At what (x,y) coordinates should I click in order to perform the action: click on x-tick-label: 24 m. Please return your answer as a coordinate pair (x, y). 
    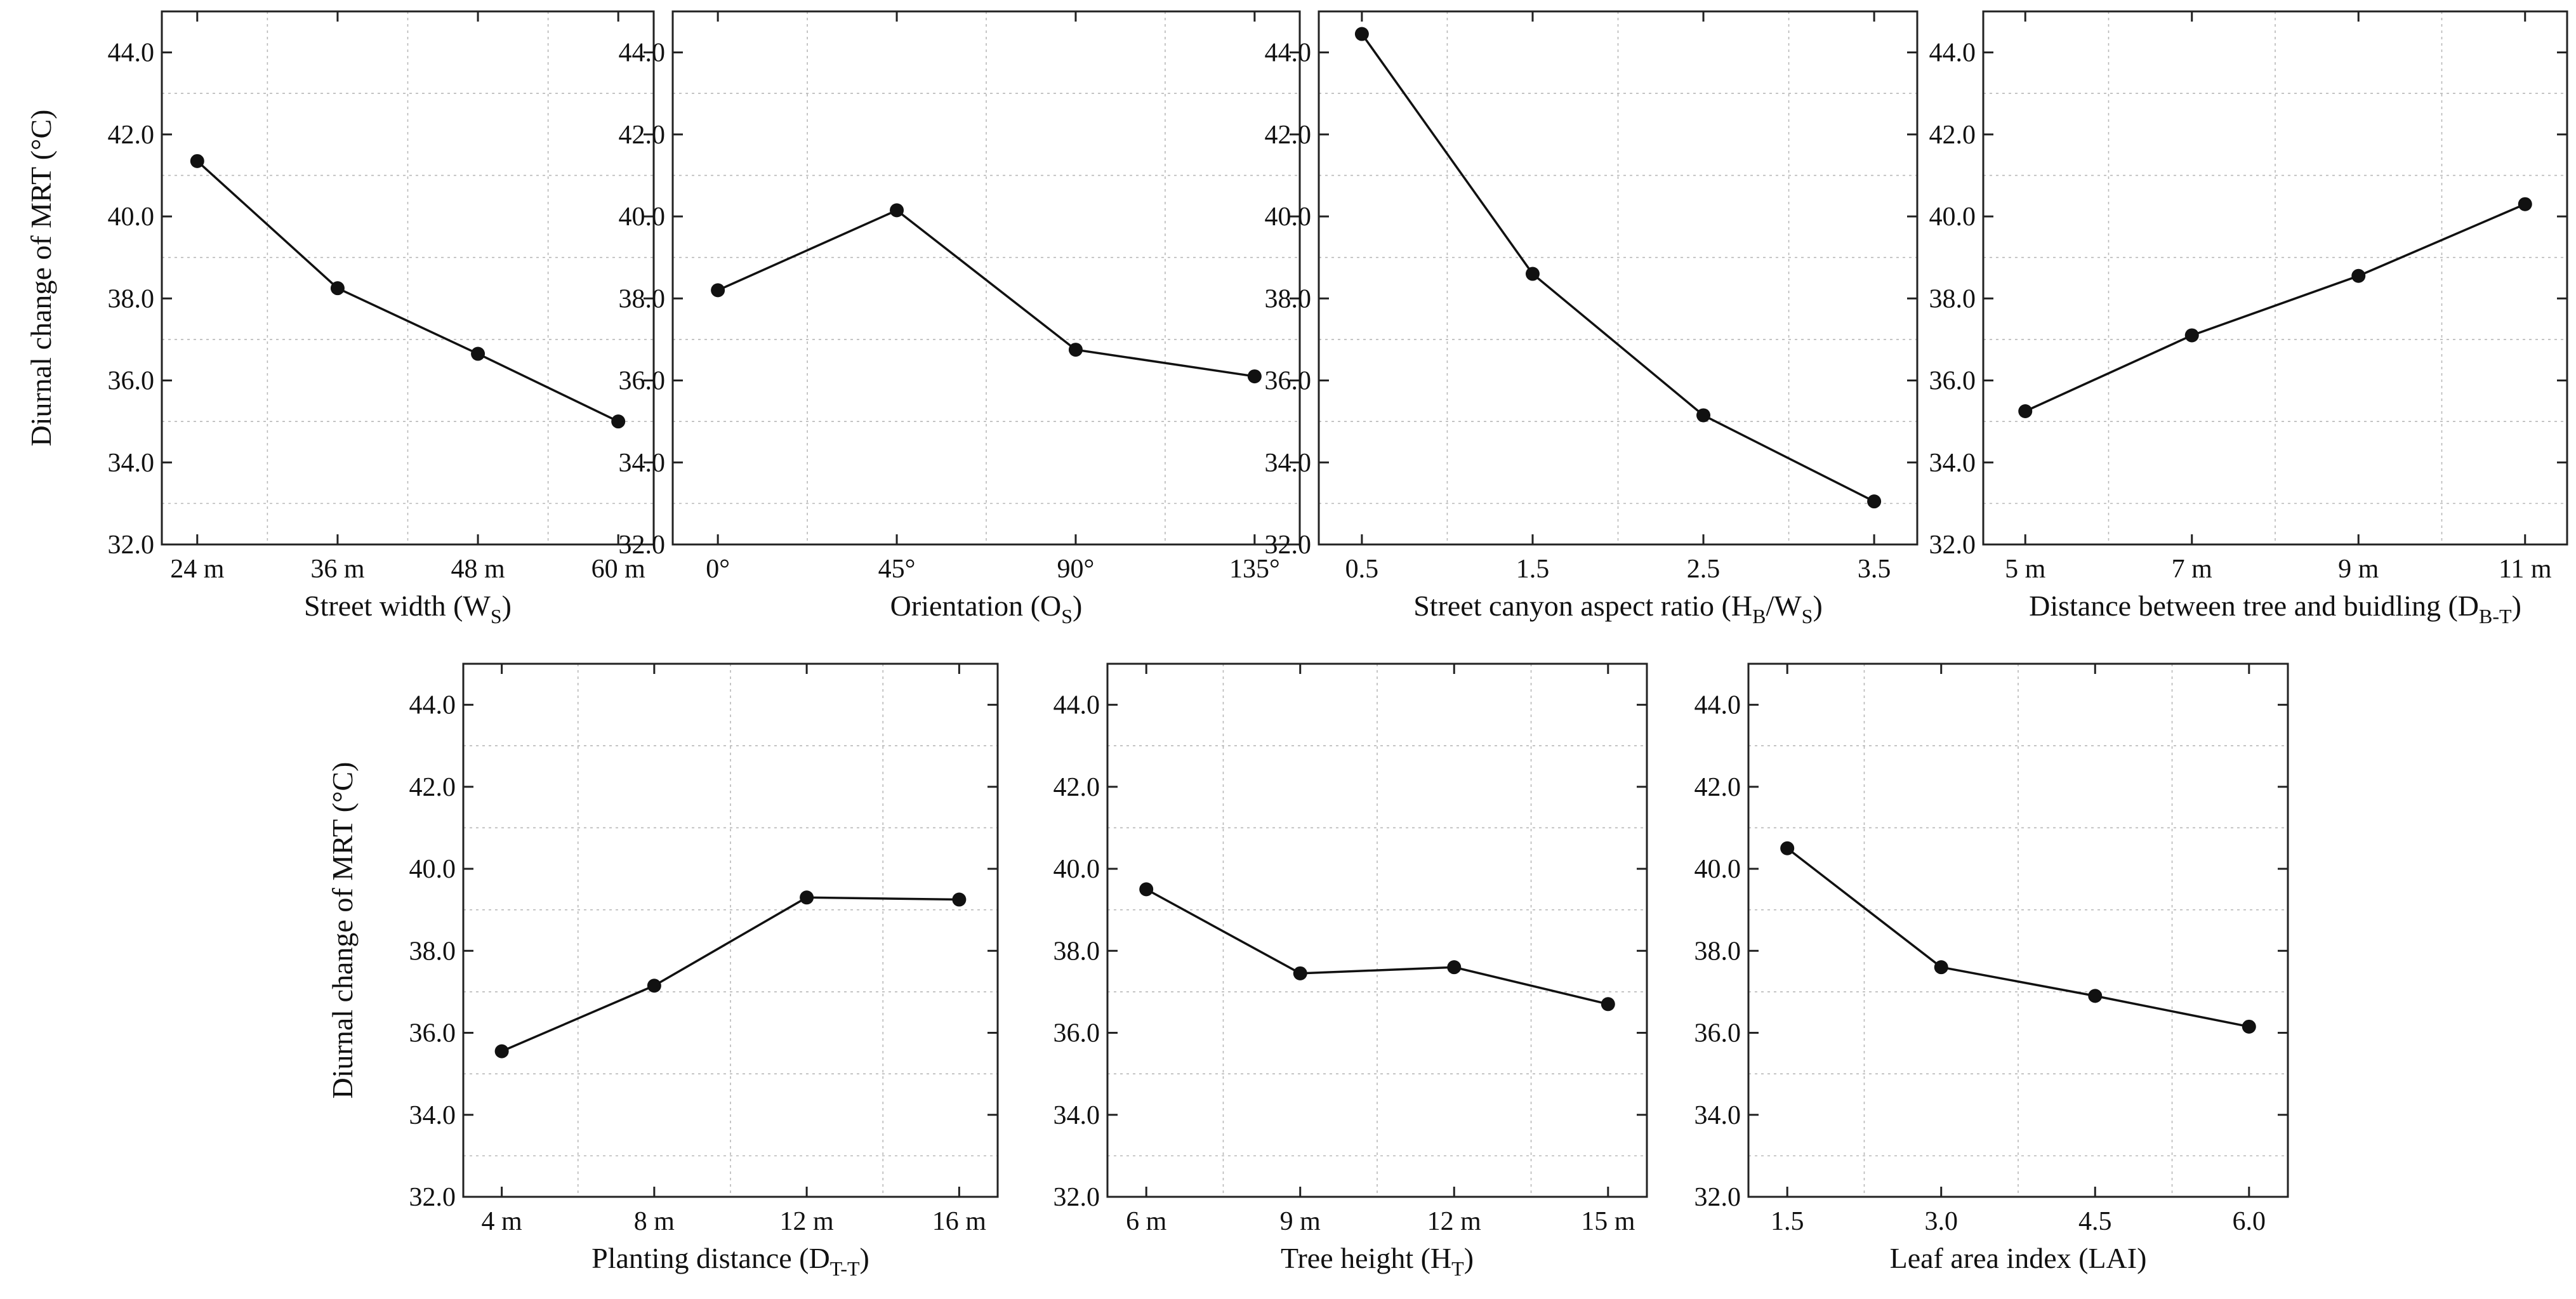
    Looking at the image, I should click on (198, 569).